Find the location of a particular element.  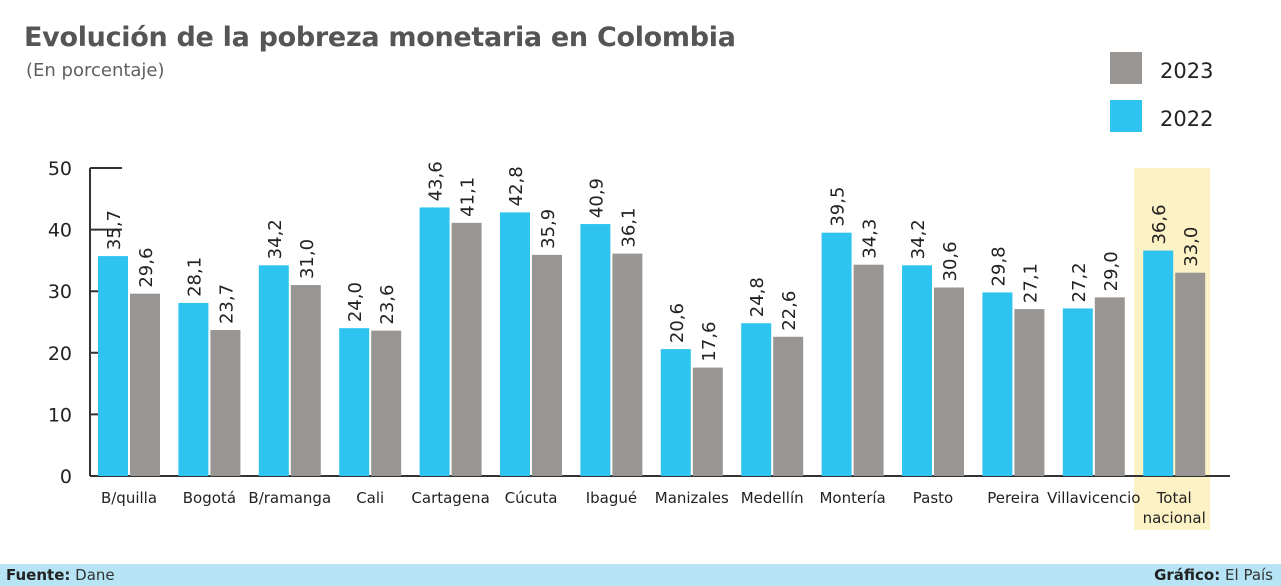

category-label: Villavicencio is located at coordinates (1093, 498).